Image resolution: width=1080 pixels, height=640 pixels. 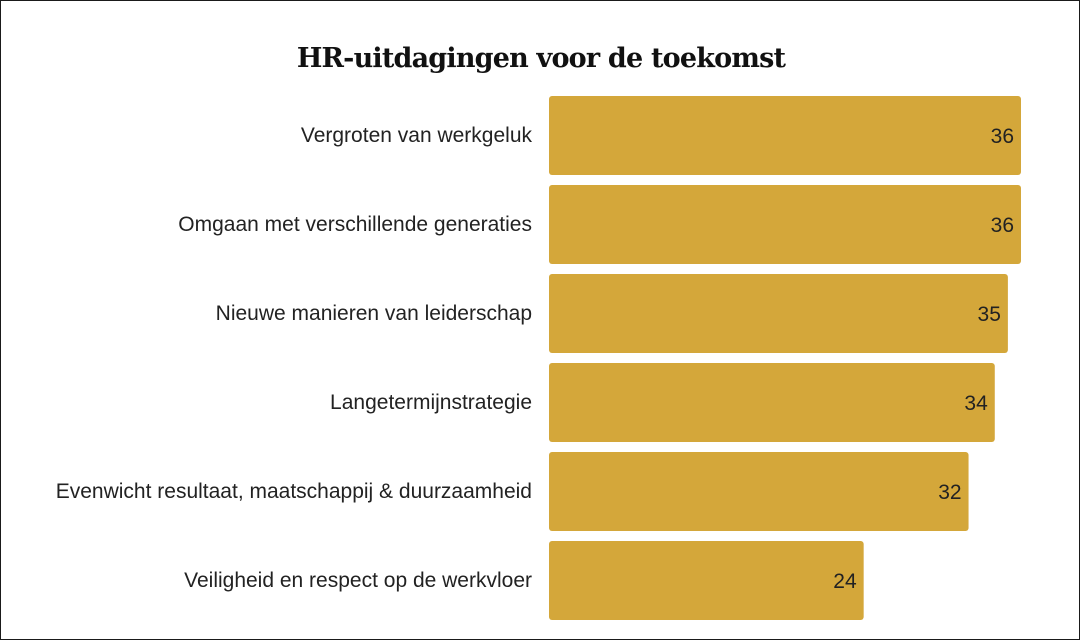 What do you see at coordinates (374, 313) in the screenshot?
I see `category-label-3: Nieuwe manieren van leiderschap` at bounding box center [374, 313].